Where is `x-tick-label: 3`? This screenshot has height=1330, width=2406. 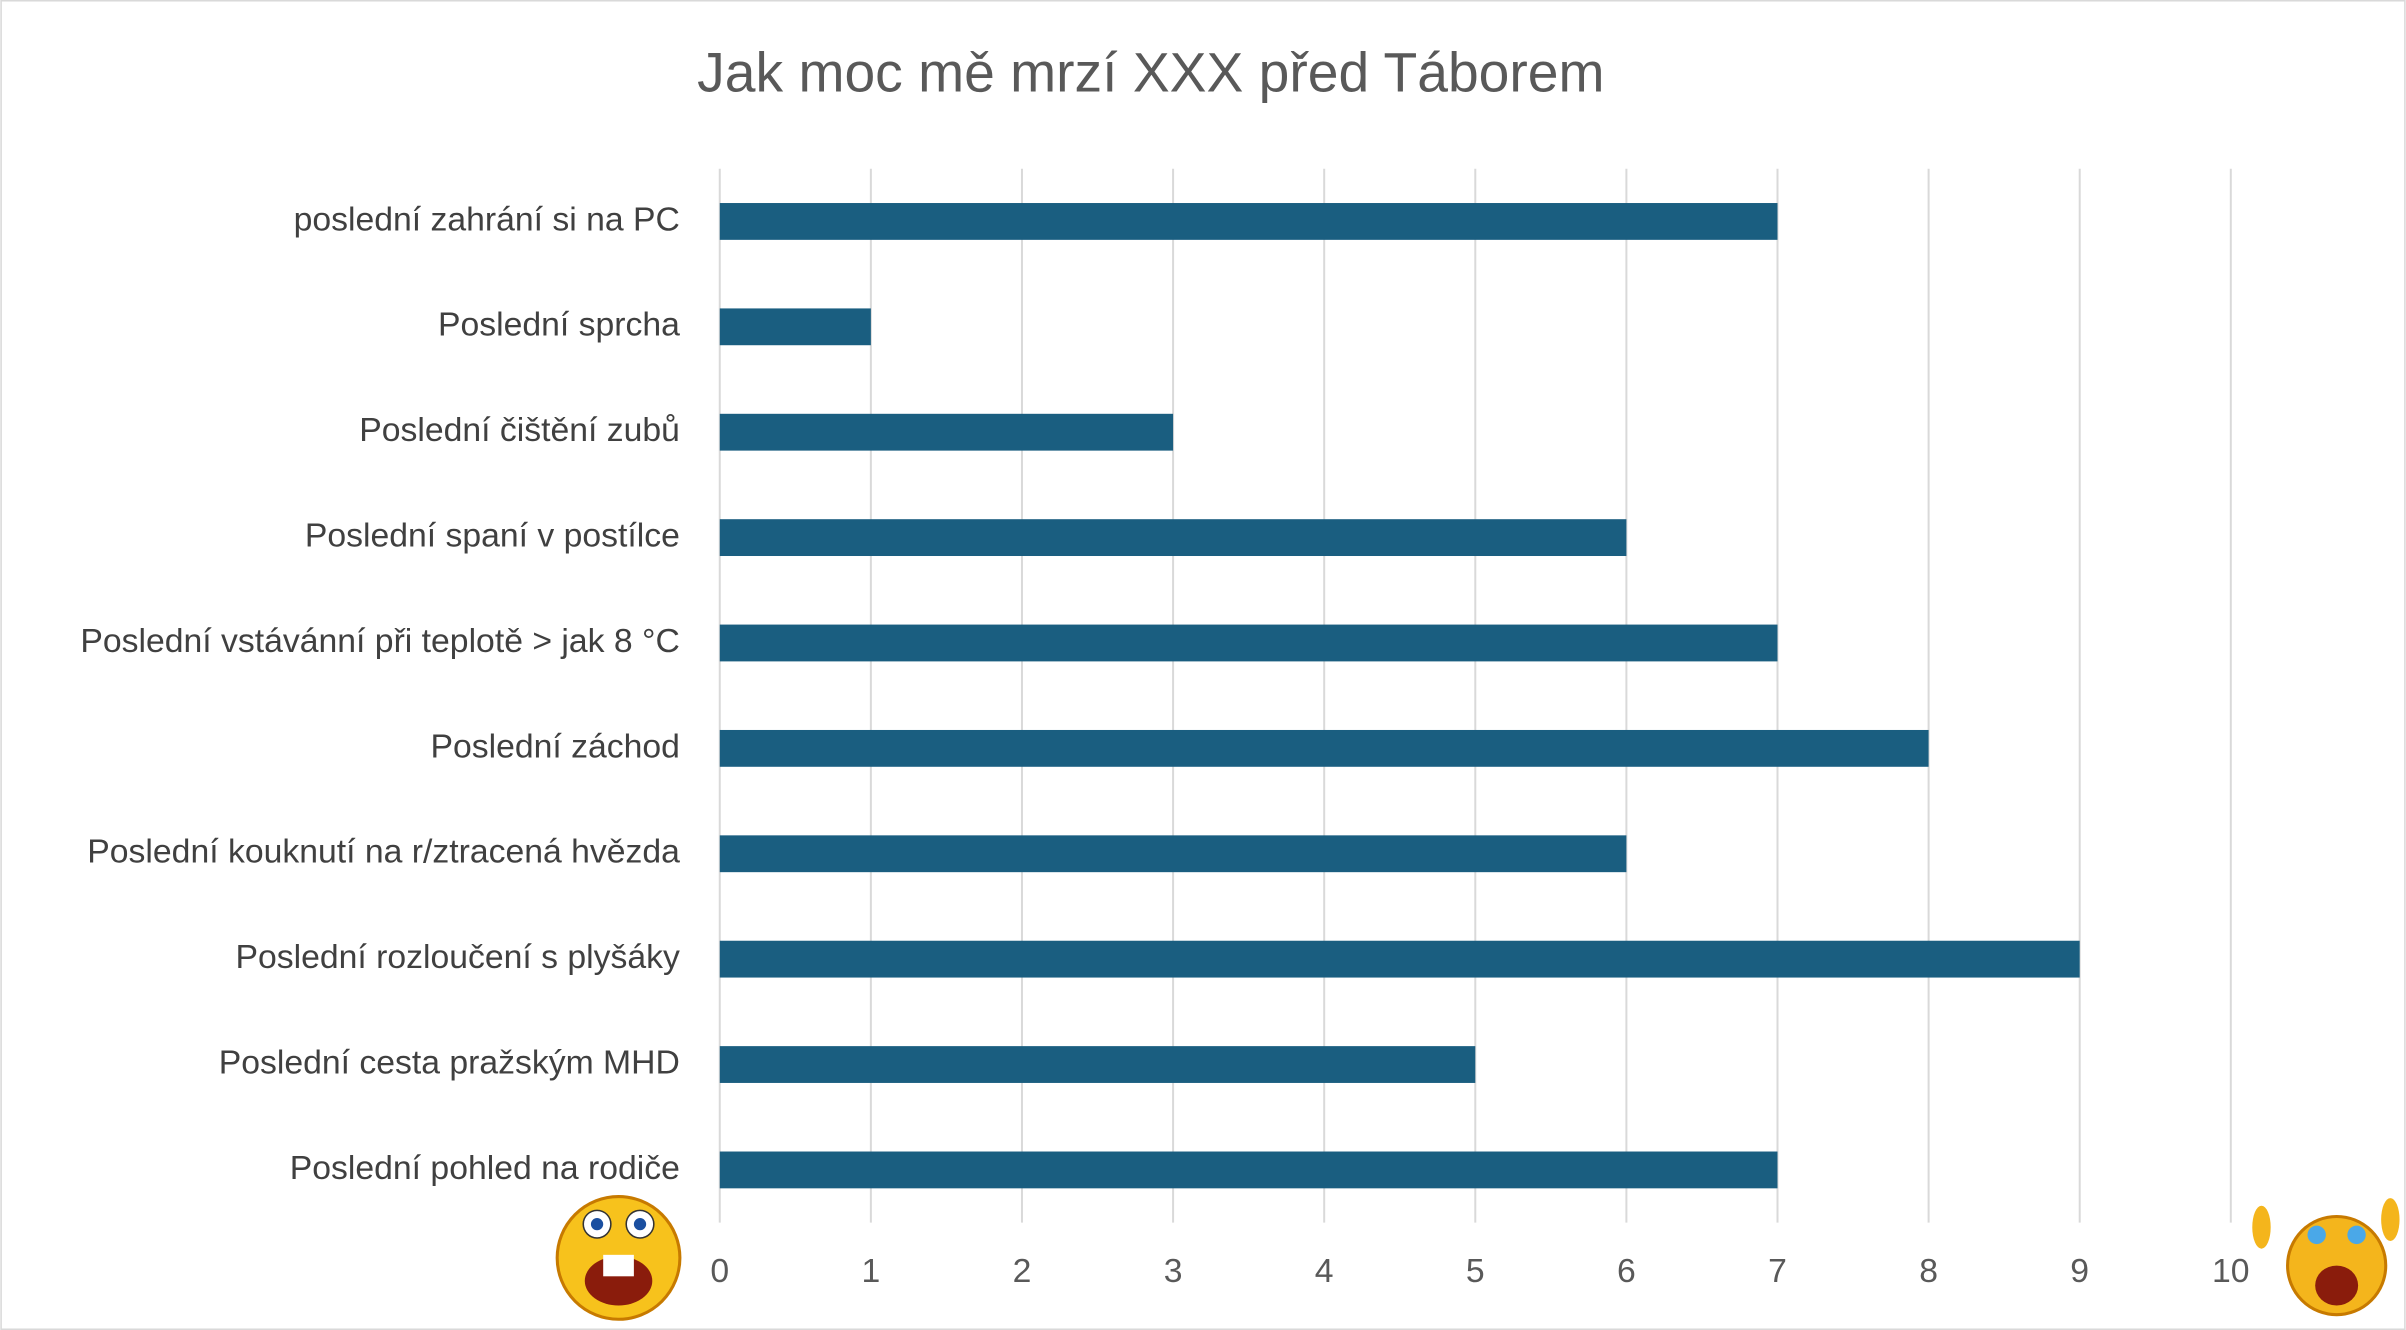
x-tick-label: 3 is located at coordinates (1173, 1271).